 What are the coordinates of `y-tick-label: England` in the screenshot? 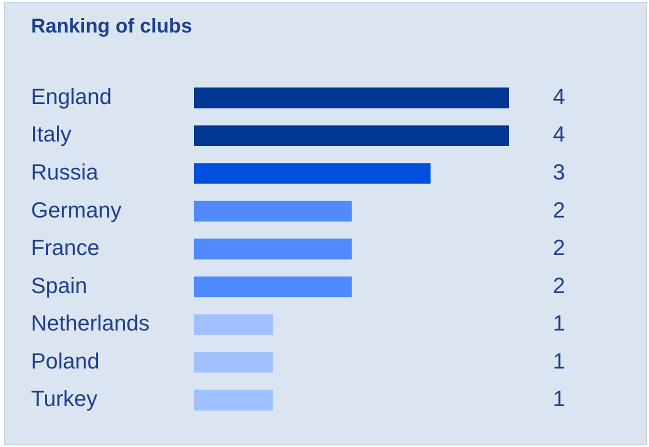 It's located at (71, 96).